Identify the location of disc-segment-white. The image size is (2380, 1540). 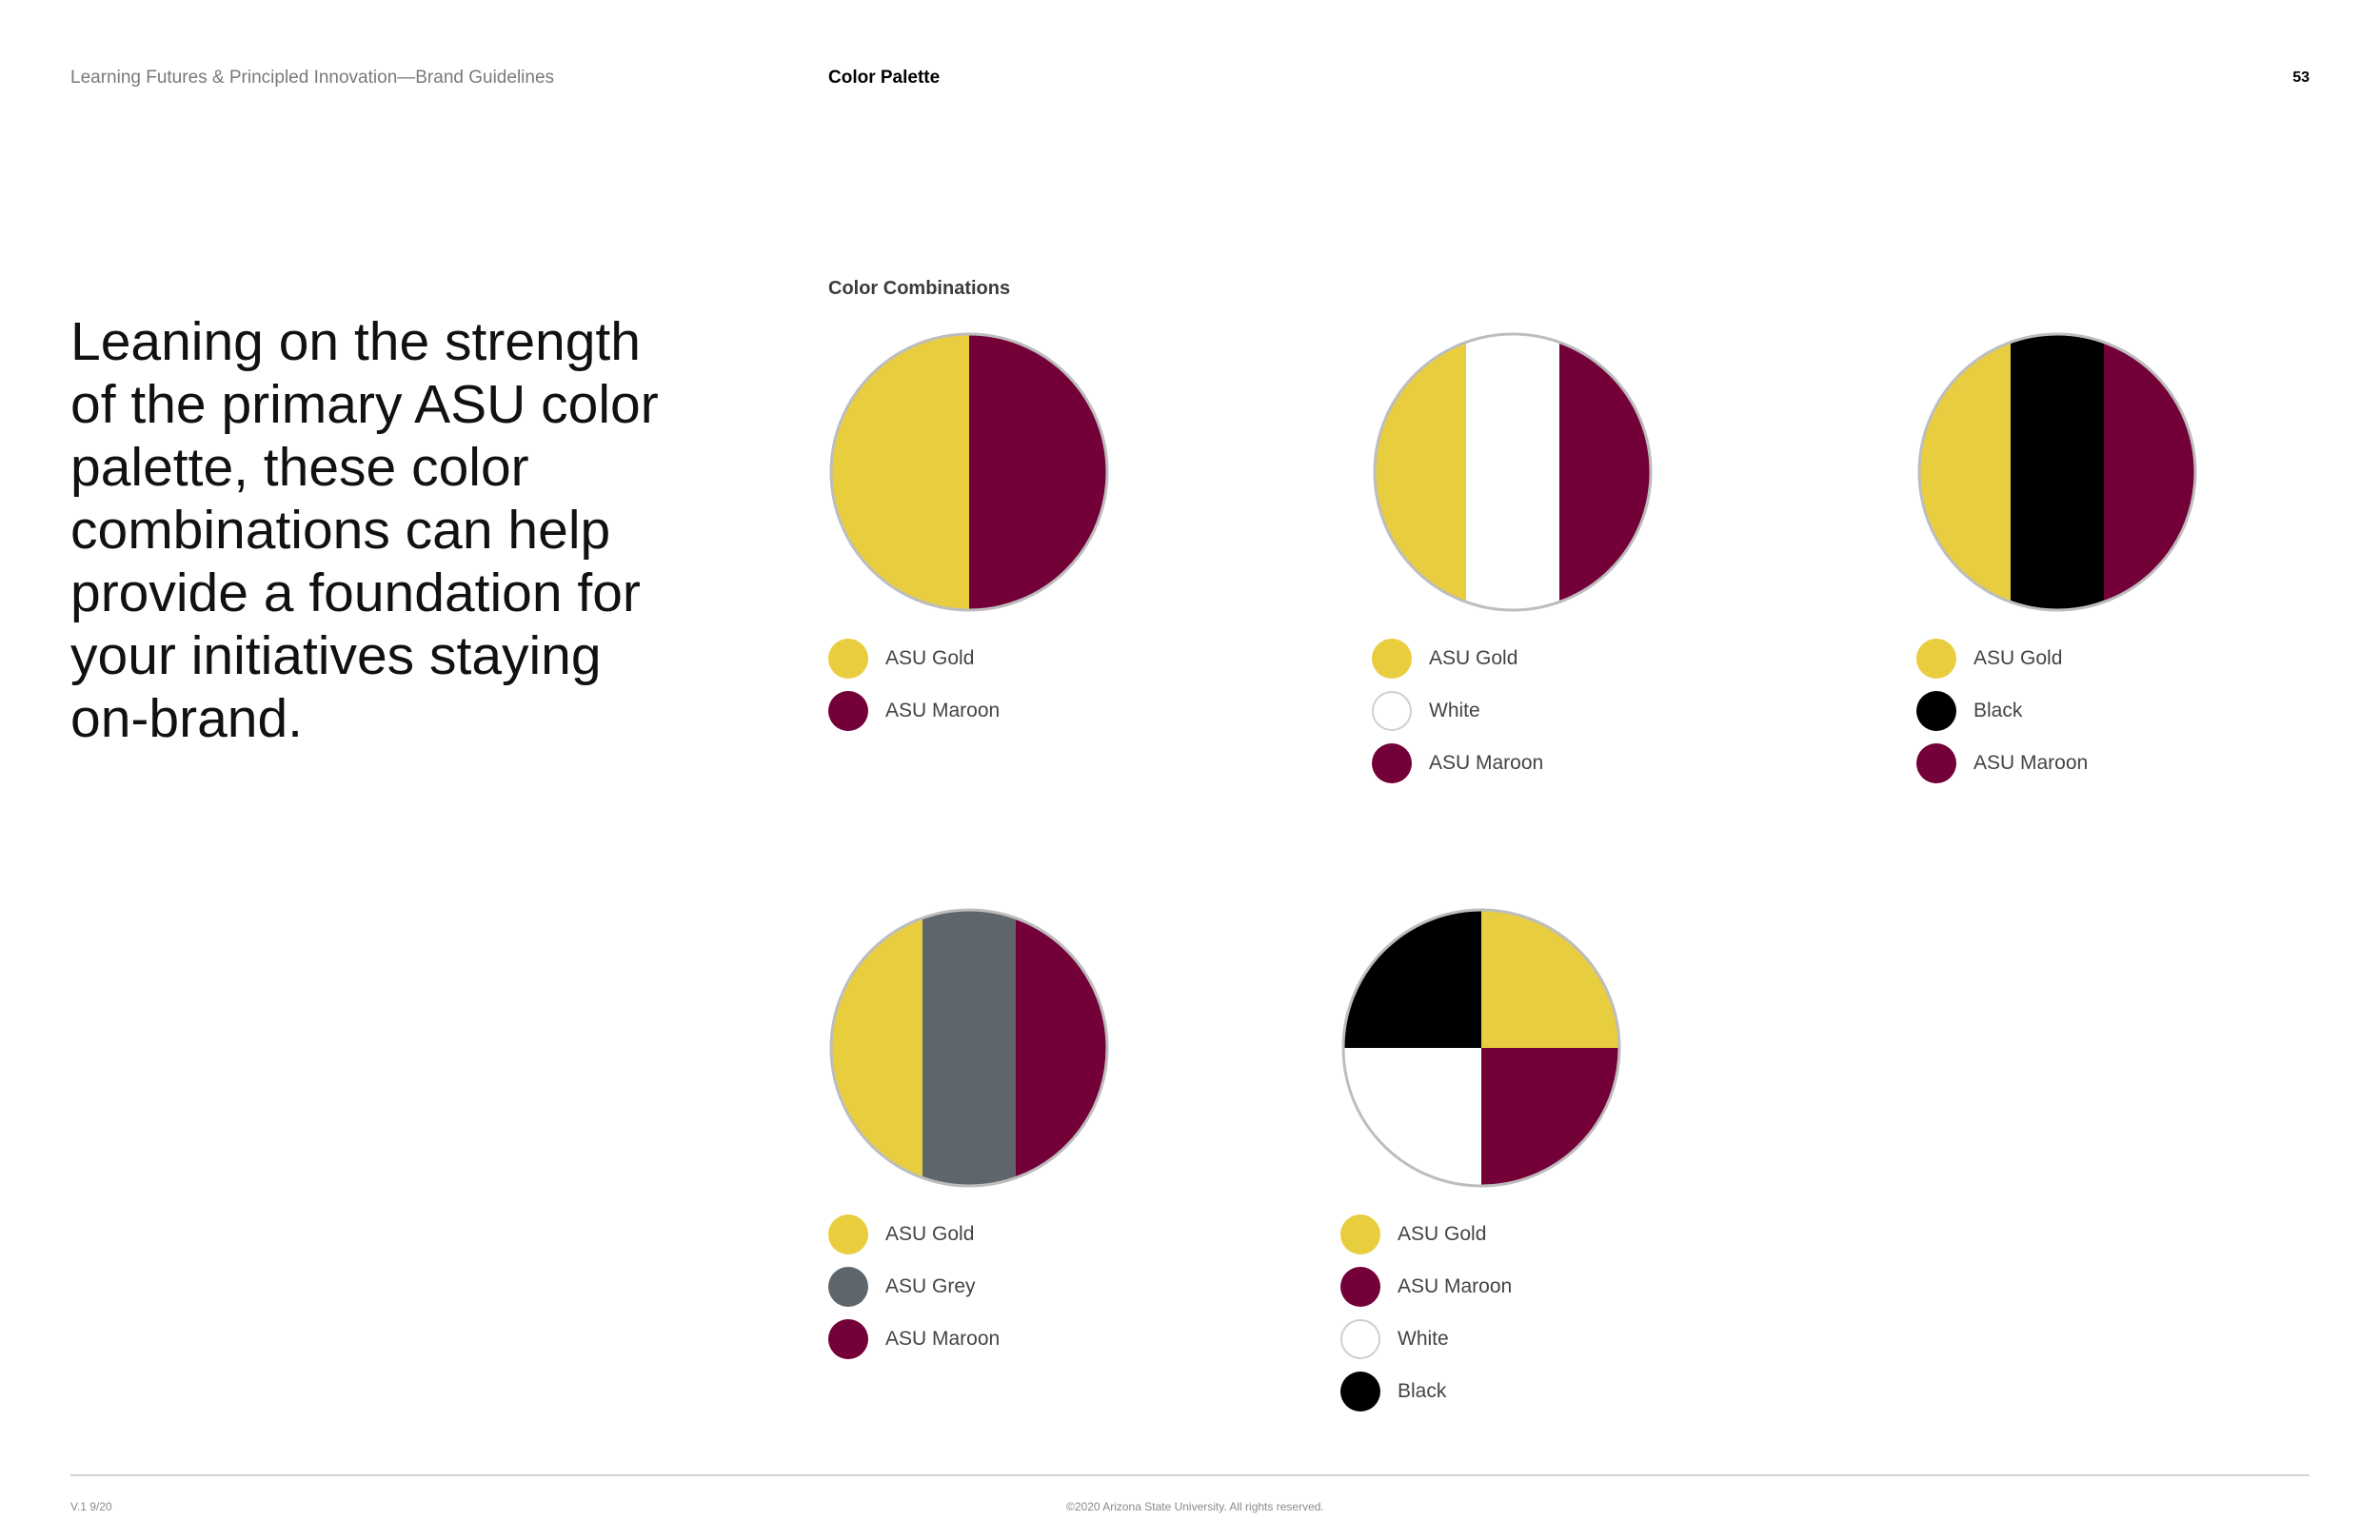
(1512, 472).